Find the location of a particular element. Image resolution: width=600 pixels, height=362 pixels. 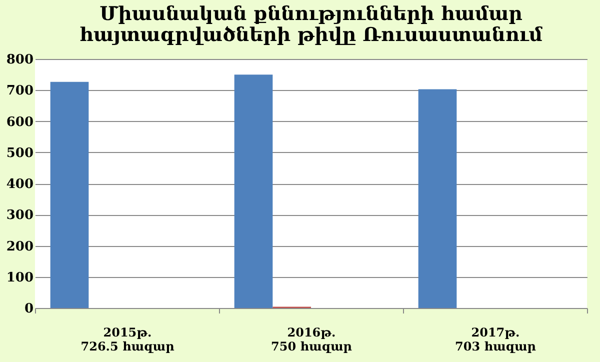

x-tick-label: 2015թ. 726.5 հազար is located at coordinates (127, 340).